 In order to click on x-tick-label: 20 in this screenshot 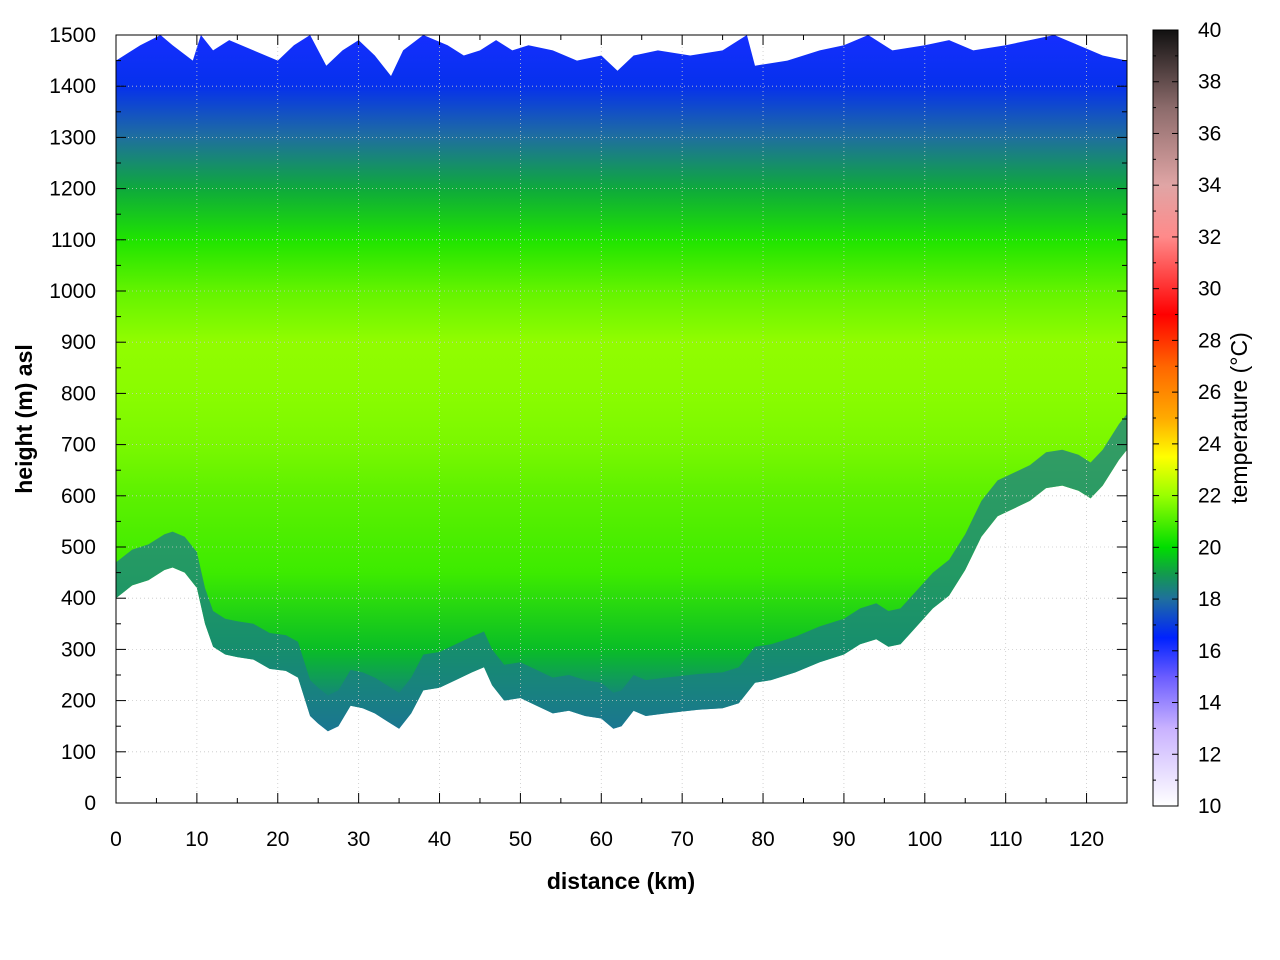, I will do `click(277, 839)`.